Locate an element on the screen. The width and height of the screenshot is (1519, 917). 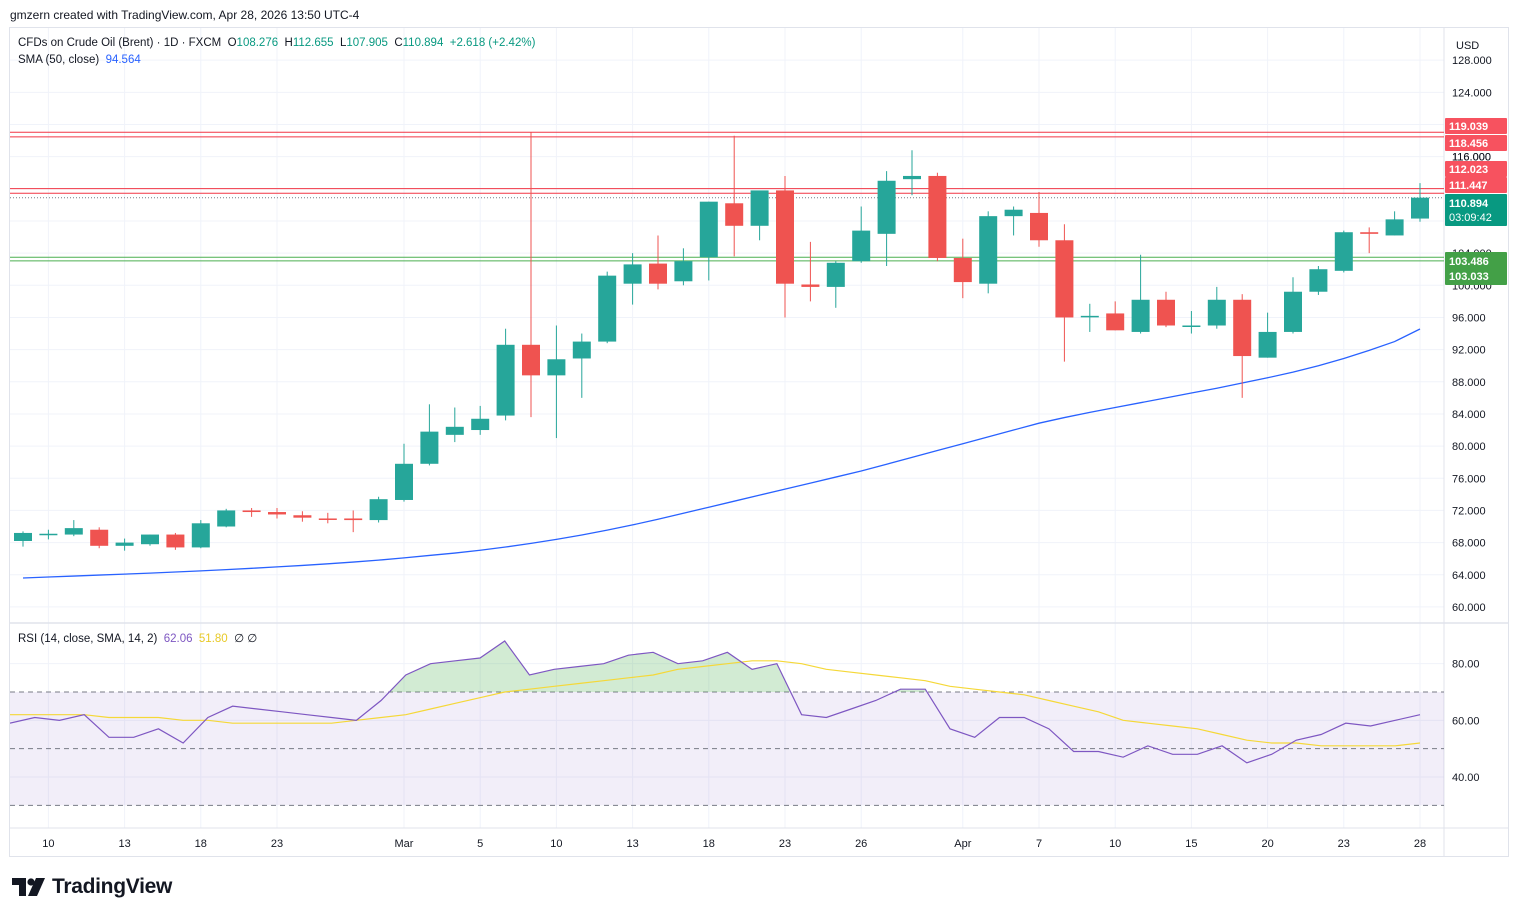
rsi-tick-label: 60.00 is located at coordinates (1466, 721).